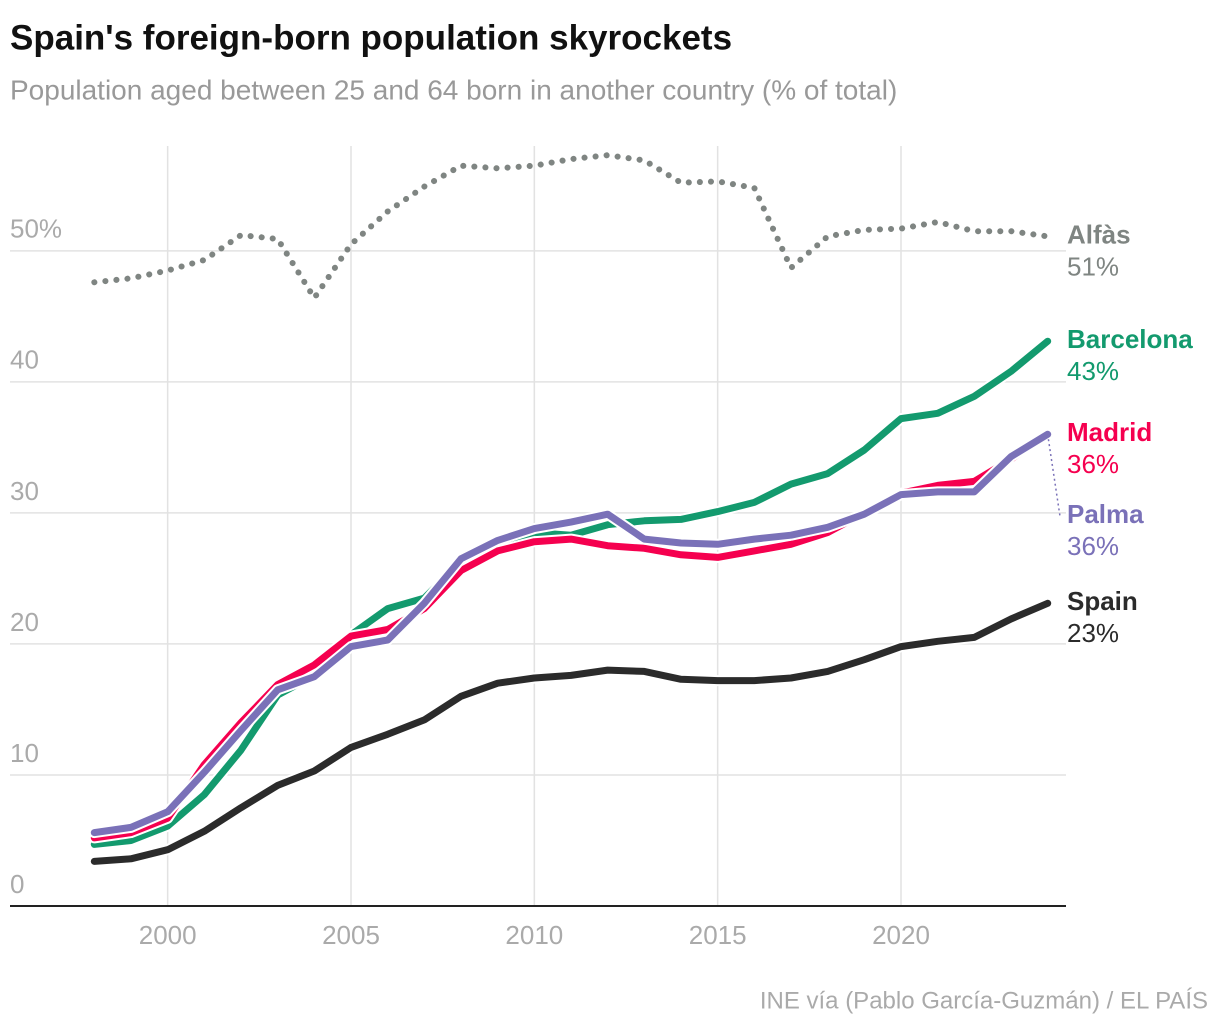  What do you see at coordinates (24, 491) in the screenshot?
I see `y-tick-label: 30` at bounding box center [24, 491].